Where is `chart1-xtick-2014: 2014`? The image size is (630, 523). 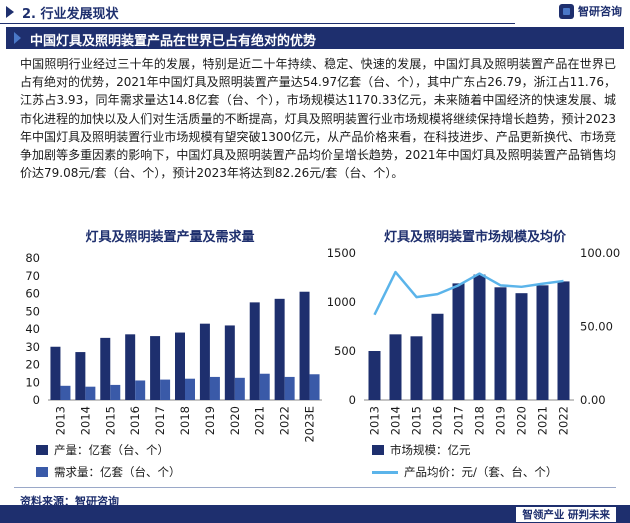 chart1-xtick-2014: 2014 is located at coordinates (85, 420).